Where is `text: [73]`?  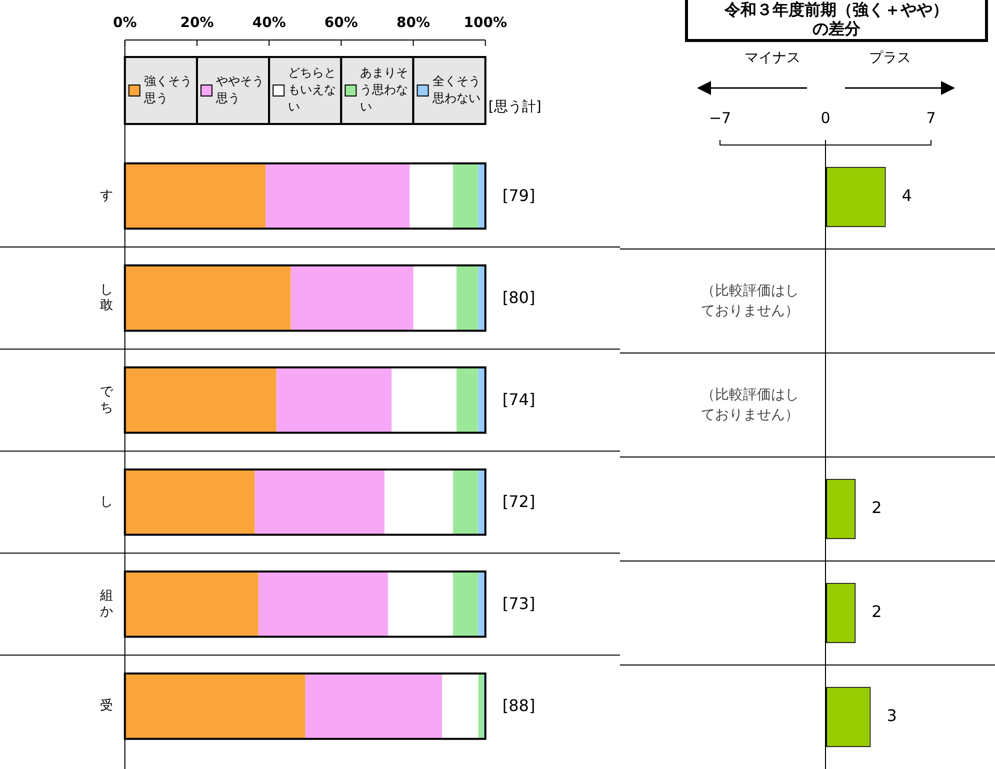
text: [73] is located at coordinates (519, 604).